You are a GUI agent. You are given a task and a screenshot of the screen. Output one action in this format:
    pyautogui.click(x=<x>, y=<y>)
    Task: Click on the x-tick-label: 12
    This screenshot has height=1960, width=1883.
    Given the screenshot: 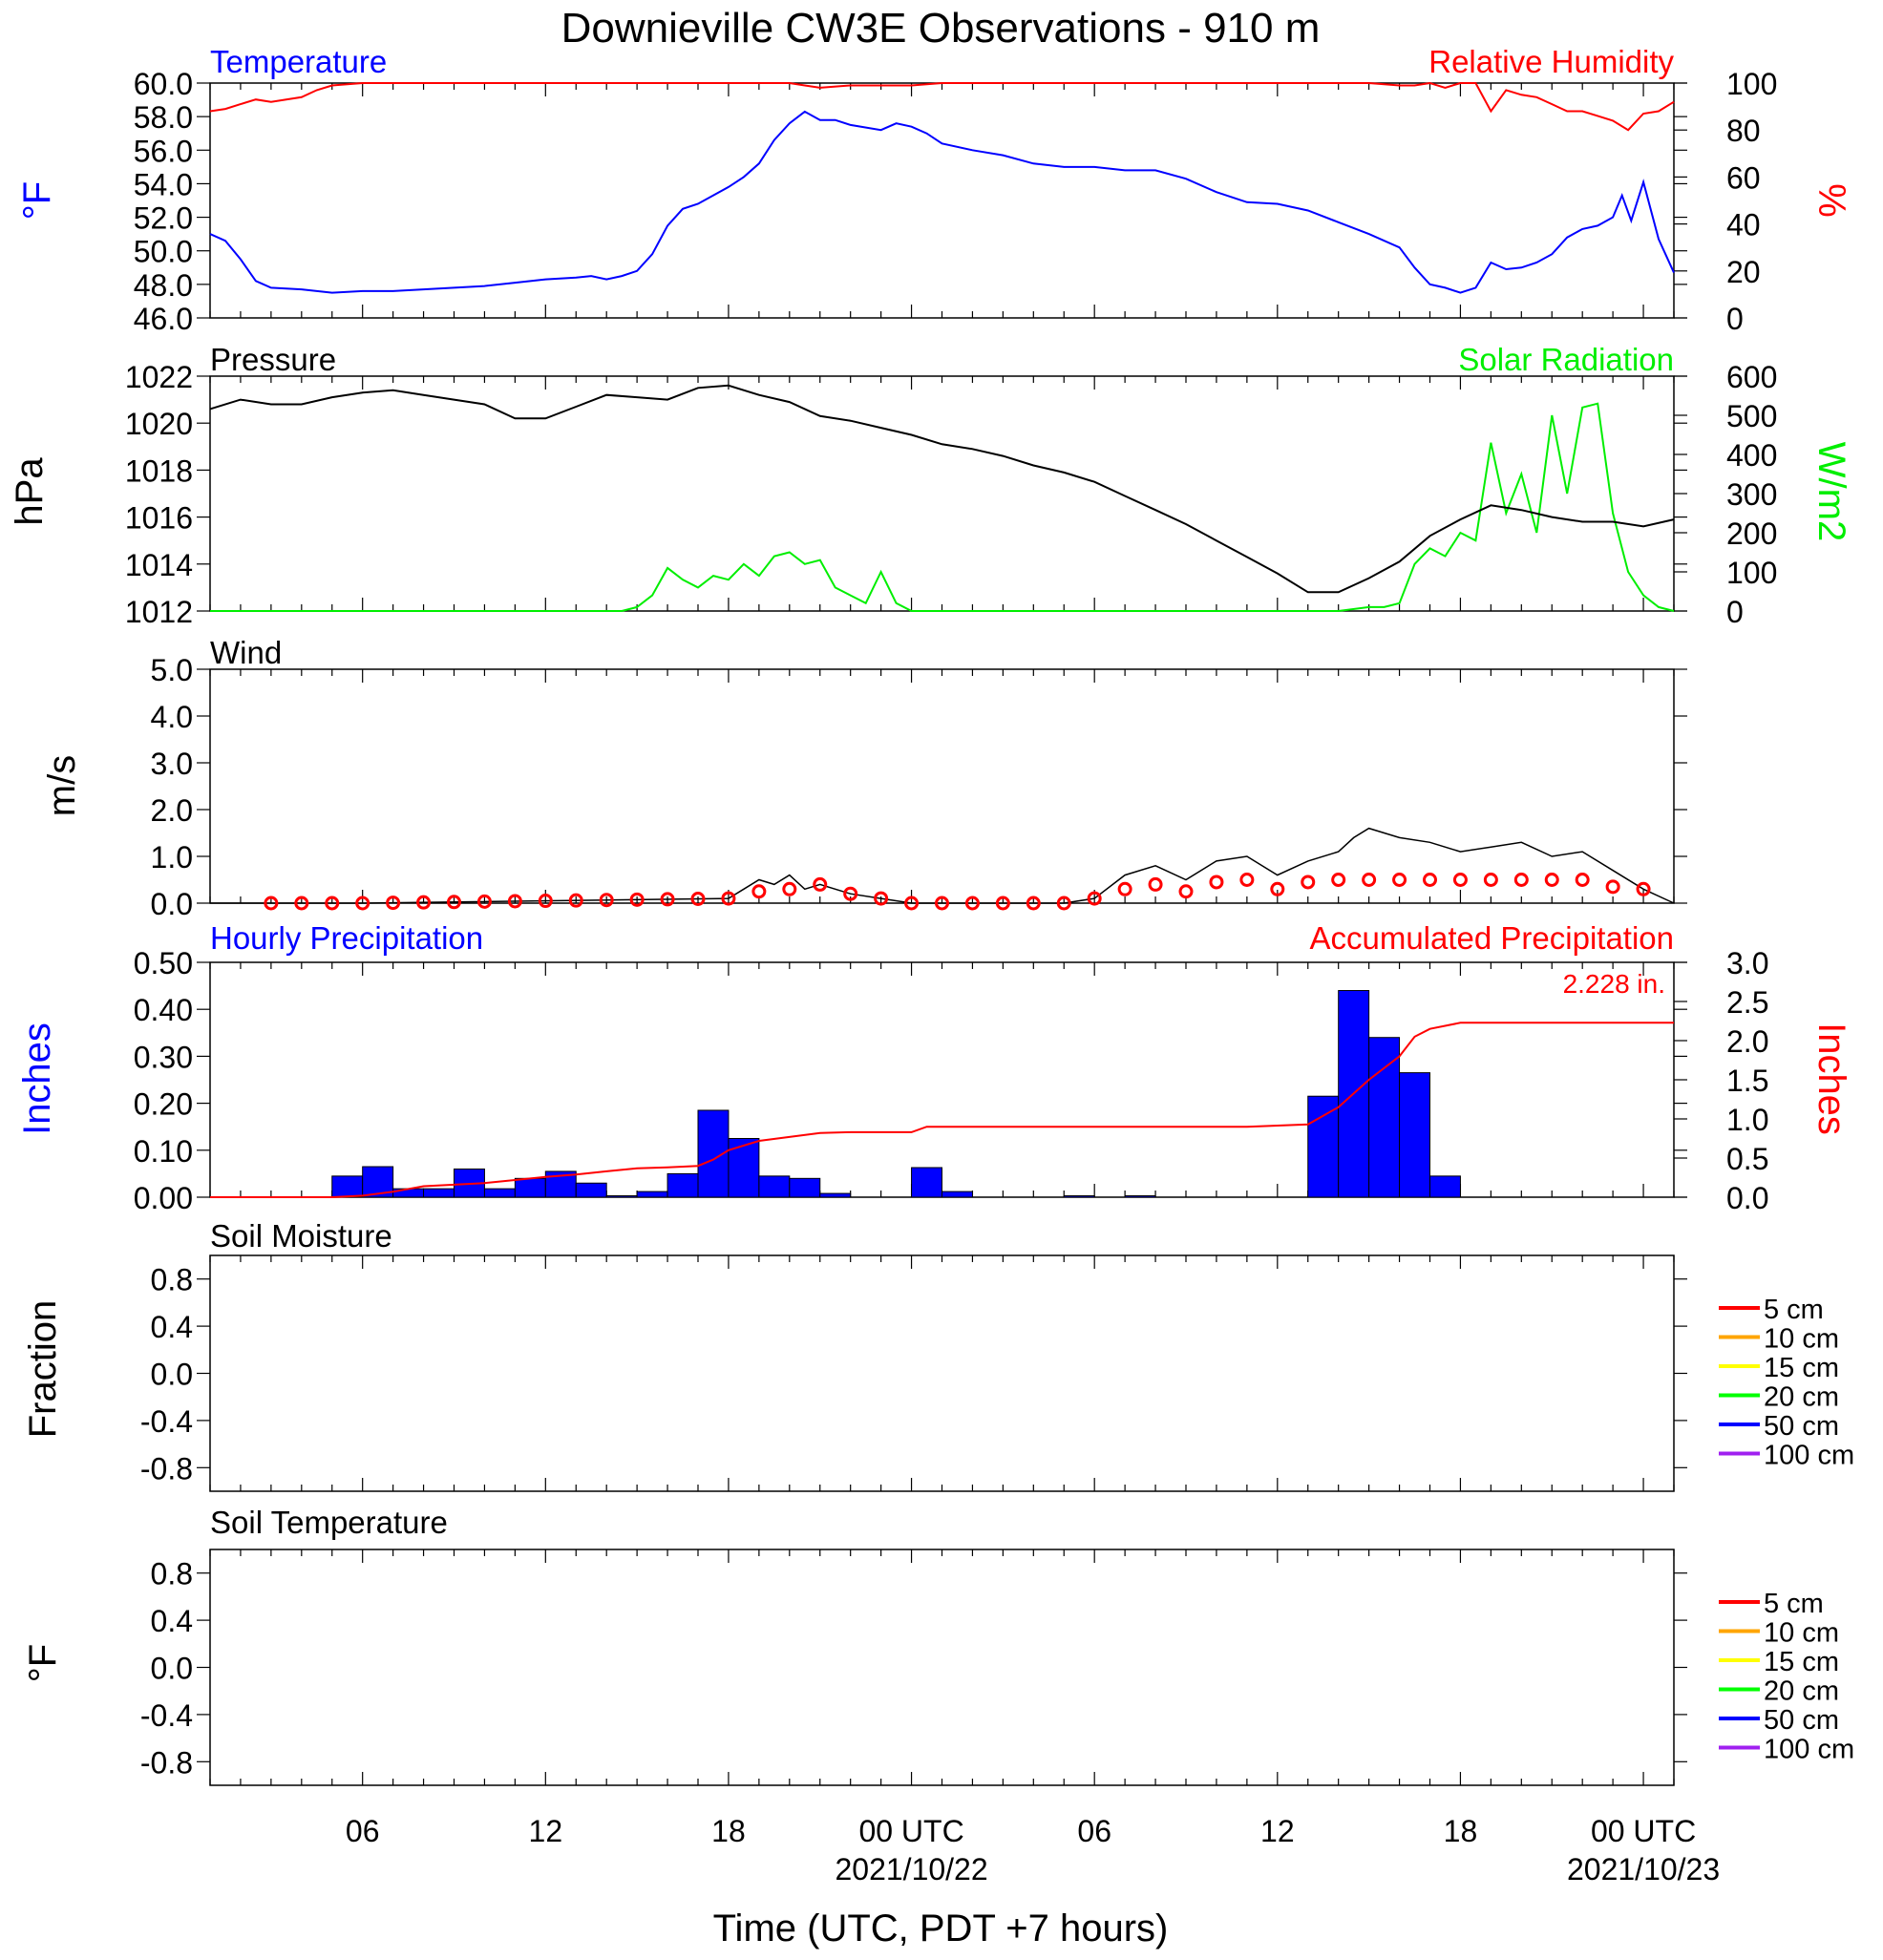 What is the action you would take?
    pyautogui.click(x=1277, y=1831)
    